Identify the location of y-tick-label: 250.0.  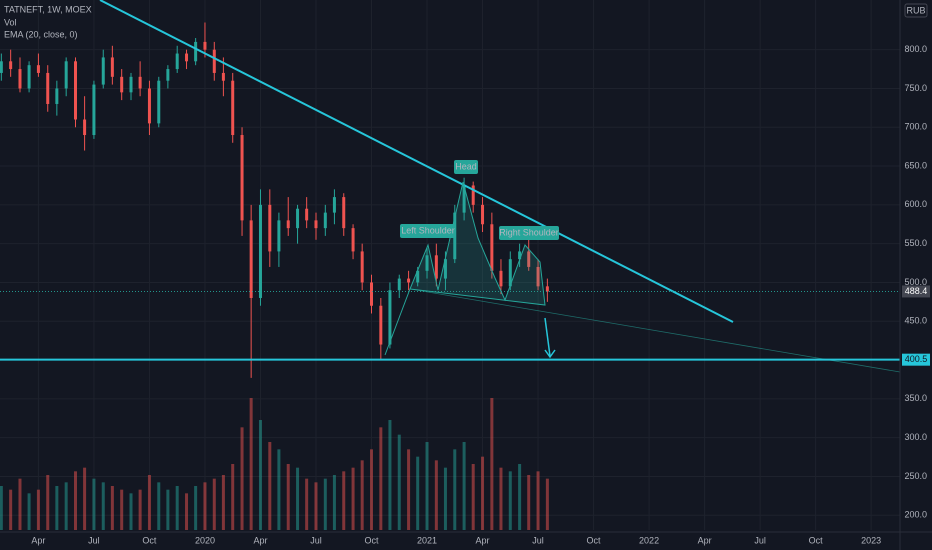
(915, 476).